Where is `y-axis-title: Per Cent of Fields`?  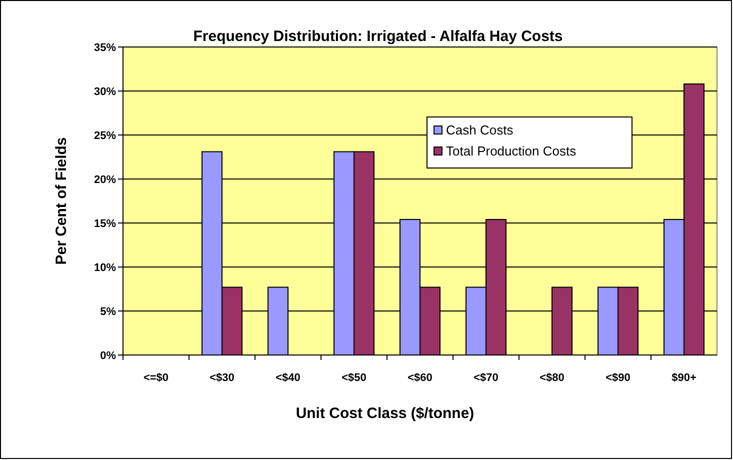
y-axis-title: Per Cent of Fields is located at coordinates (61, 201).